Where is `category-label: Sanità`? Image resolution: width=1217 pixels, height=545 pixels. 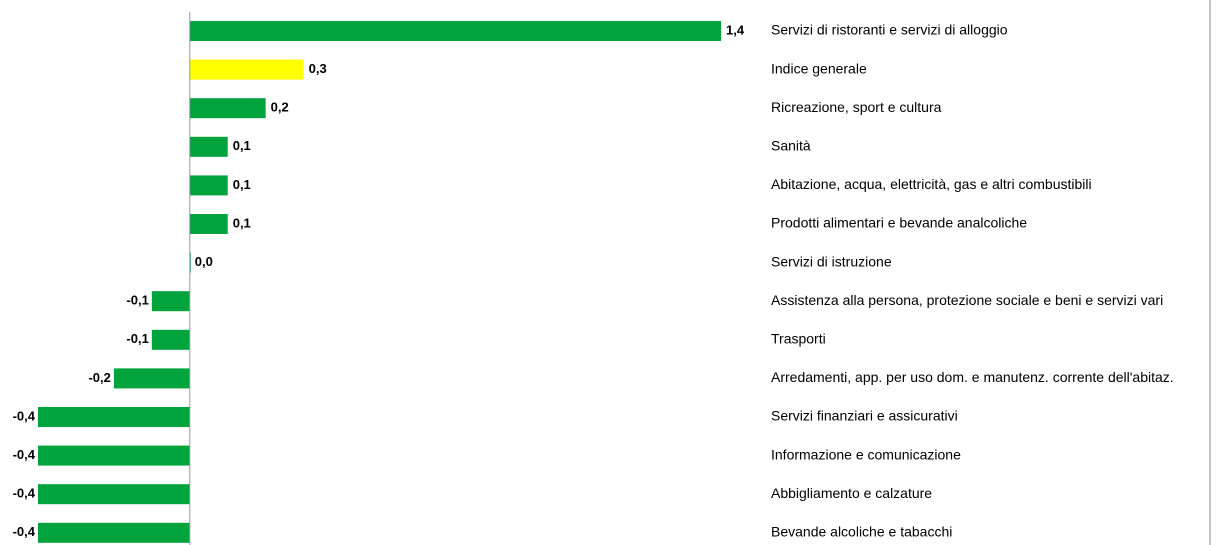
category-label: Sanità is located at coordinates (791, 146).